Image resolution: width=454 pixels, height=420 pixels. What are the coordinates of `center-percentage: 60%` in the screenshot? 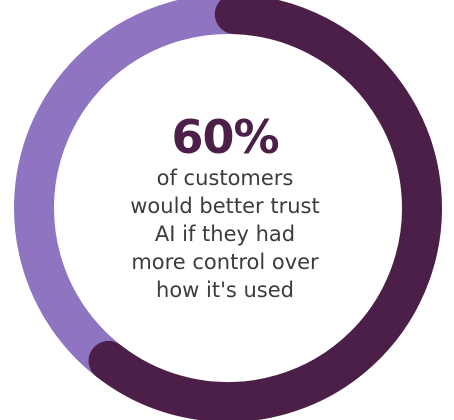 It's located at (225, 137).